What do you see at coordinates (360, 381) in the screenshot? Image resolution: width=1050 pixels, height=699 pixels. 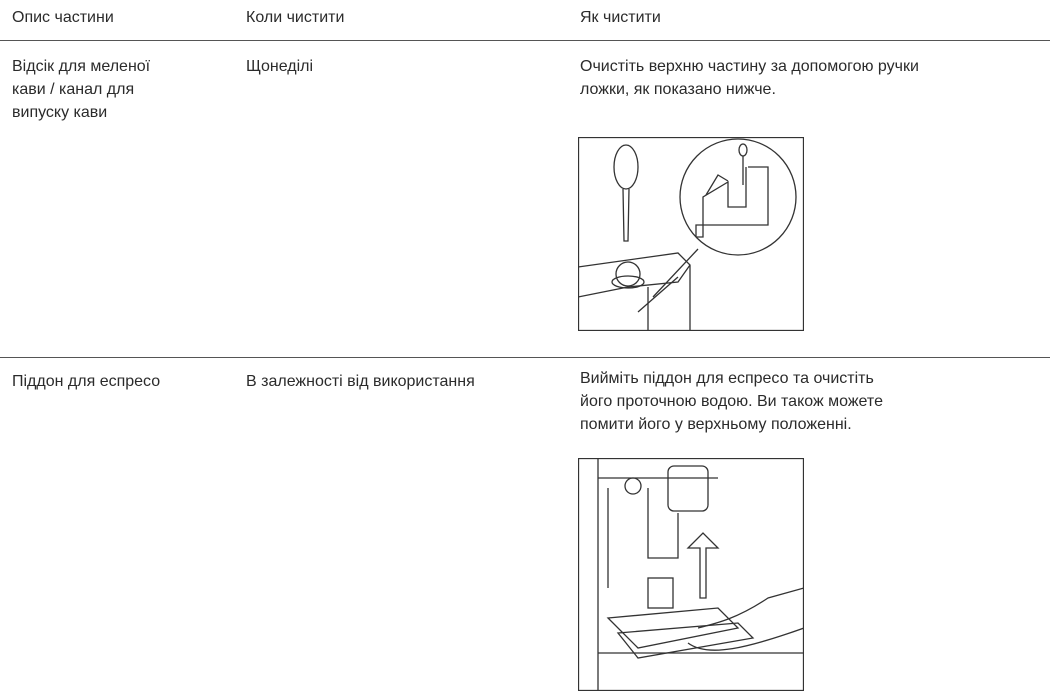 I see `cell: В залежності від використання` at bounding box center [360, 381].